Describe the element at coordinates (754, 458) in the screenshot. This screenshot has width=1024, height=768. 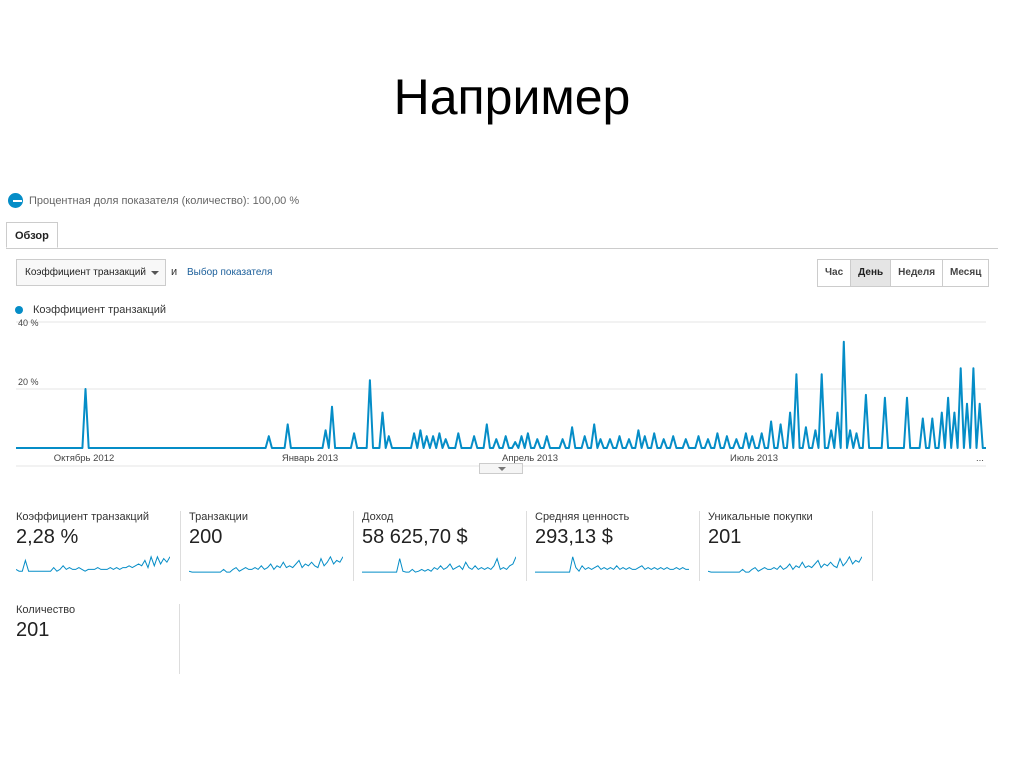
I see `x-tick-label: Июль 2013` at that location.